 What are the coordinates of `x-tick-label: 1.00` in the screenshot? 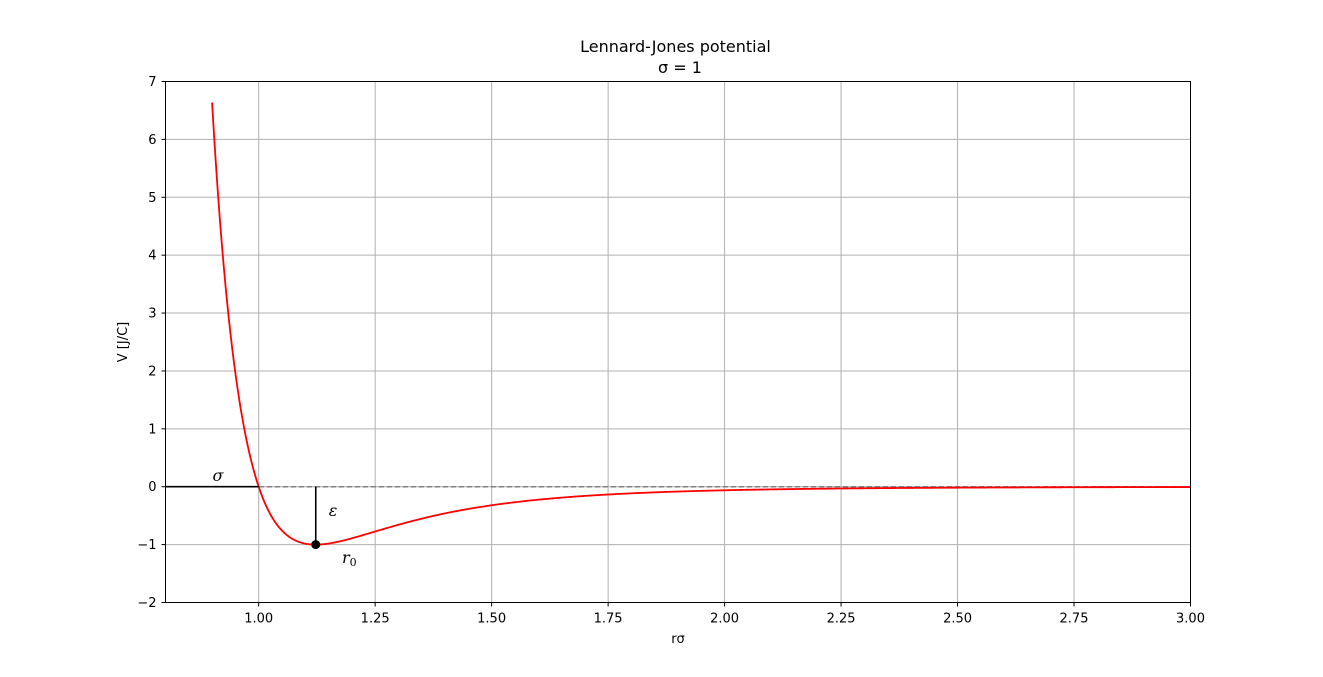 It's located at (258, 619).